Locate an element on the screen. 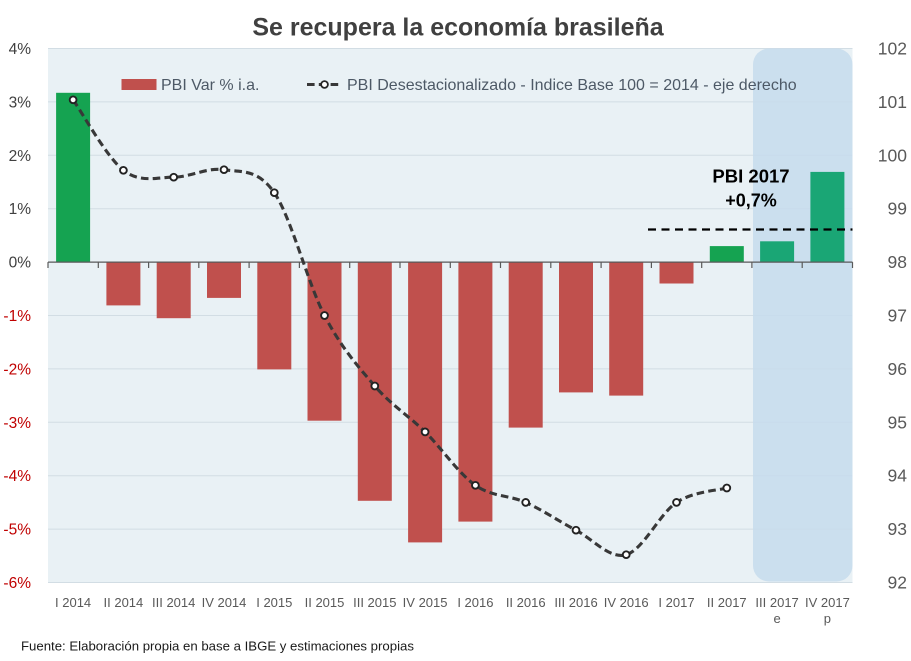 This screenshot has width=911, height=661. svg-text: 99 is located at coordinates (897, 209).